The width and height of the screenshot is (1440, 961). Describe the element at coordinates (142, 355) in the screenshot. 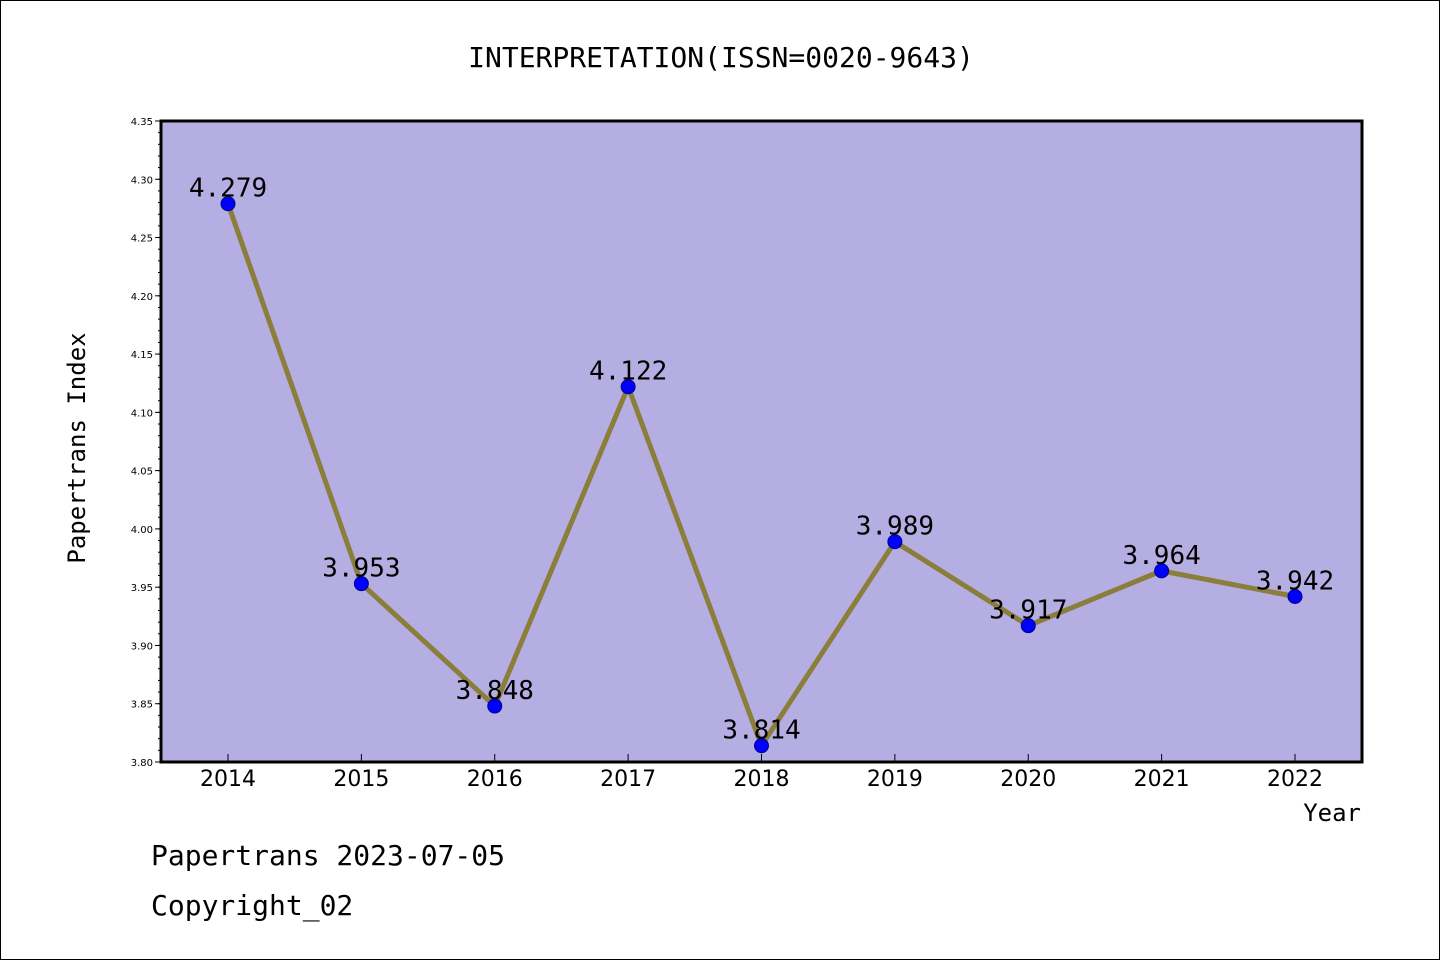

I see `y-tick-label: 4.15` at that location.